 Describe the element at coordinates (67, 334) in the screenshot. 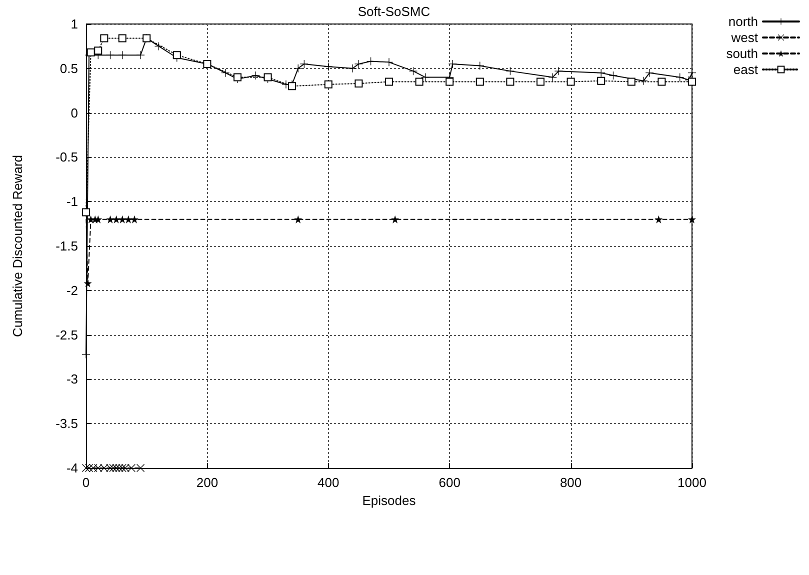

I see `y-tick-label: -2.5` at that location.